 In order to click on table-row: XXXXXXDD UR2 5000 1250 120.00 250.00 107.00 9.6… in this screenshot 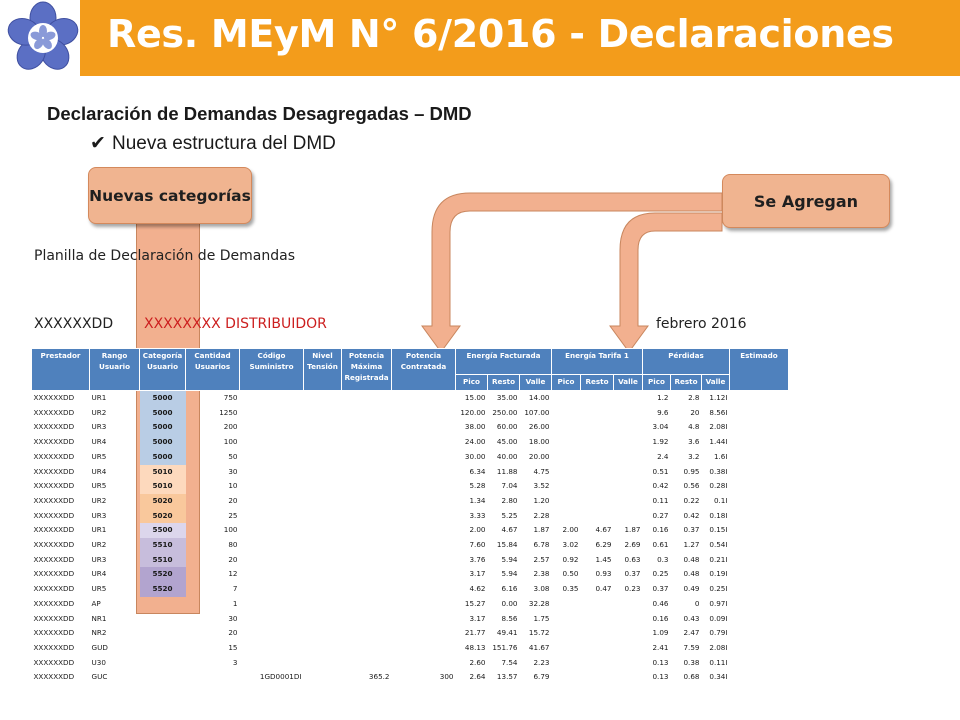, I will do `click(410, 413)`.